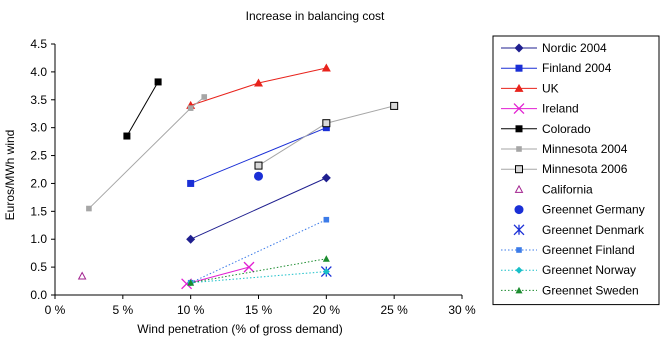  I want to click on x-tick-label: 25 %, so click(394, 310).